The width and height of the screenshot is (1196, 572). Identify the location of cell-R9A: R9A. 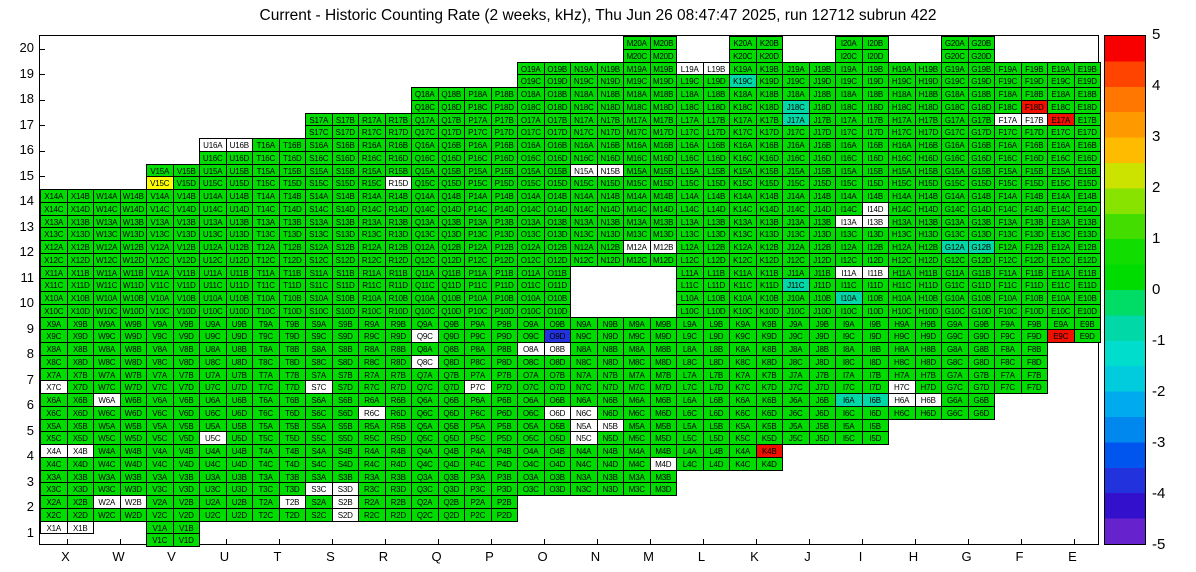
(372, 323).